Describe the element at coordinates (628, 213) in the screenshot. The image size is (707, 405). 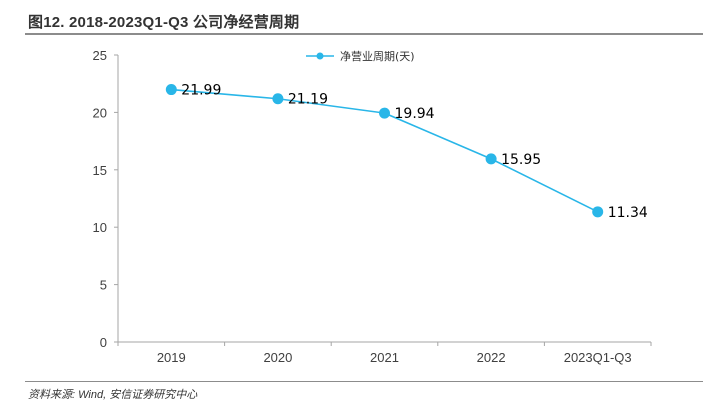
I see `data-label: 11.34` at that location.